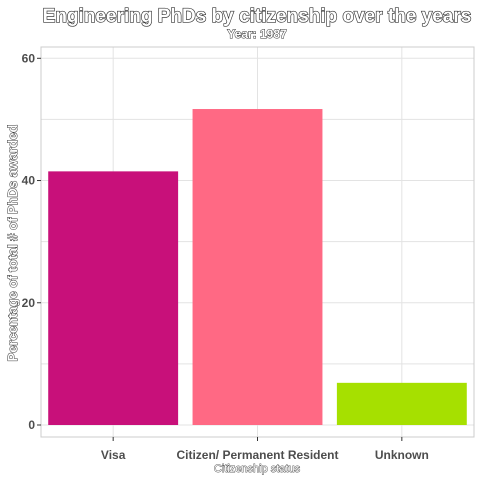 The image size is (480, 480). What do you see at coordinates (257, 455) in the screenshot?
I see `x-tick-label: Citizen/ Permanent Resident` at bounding box center [257, 455].